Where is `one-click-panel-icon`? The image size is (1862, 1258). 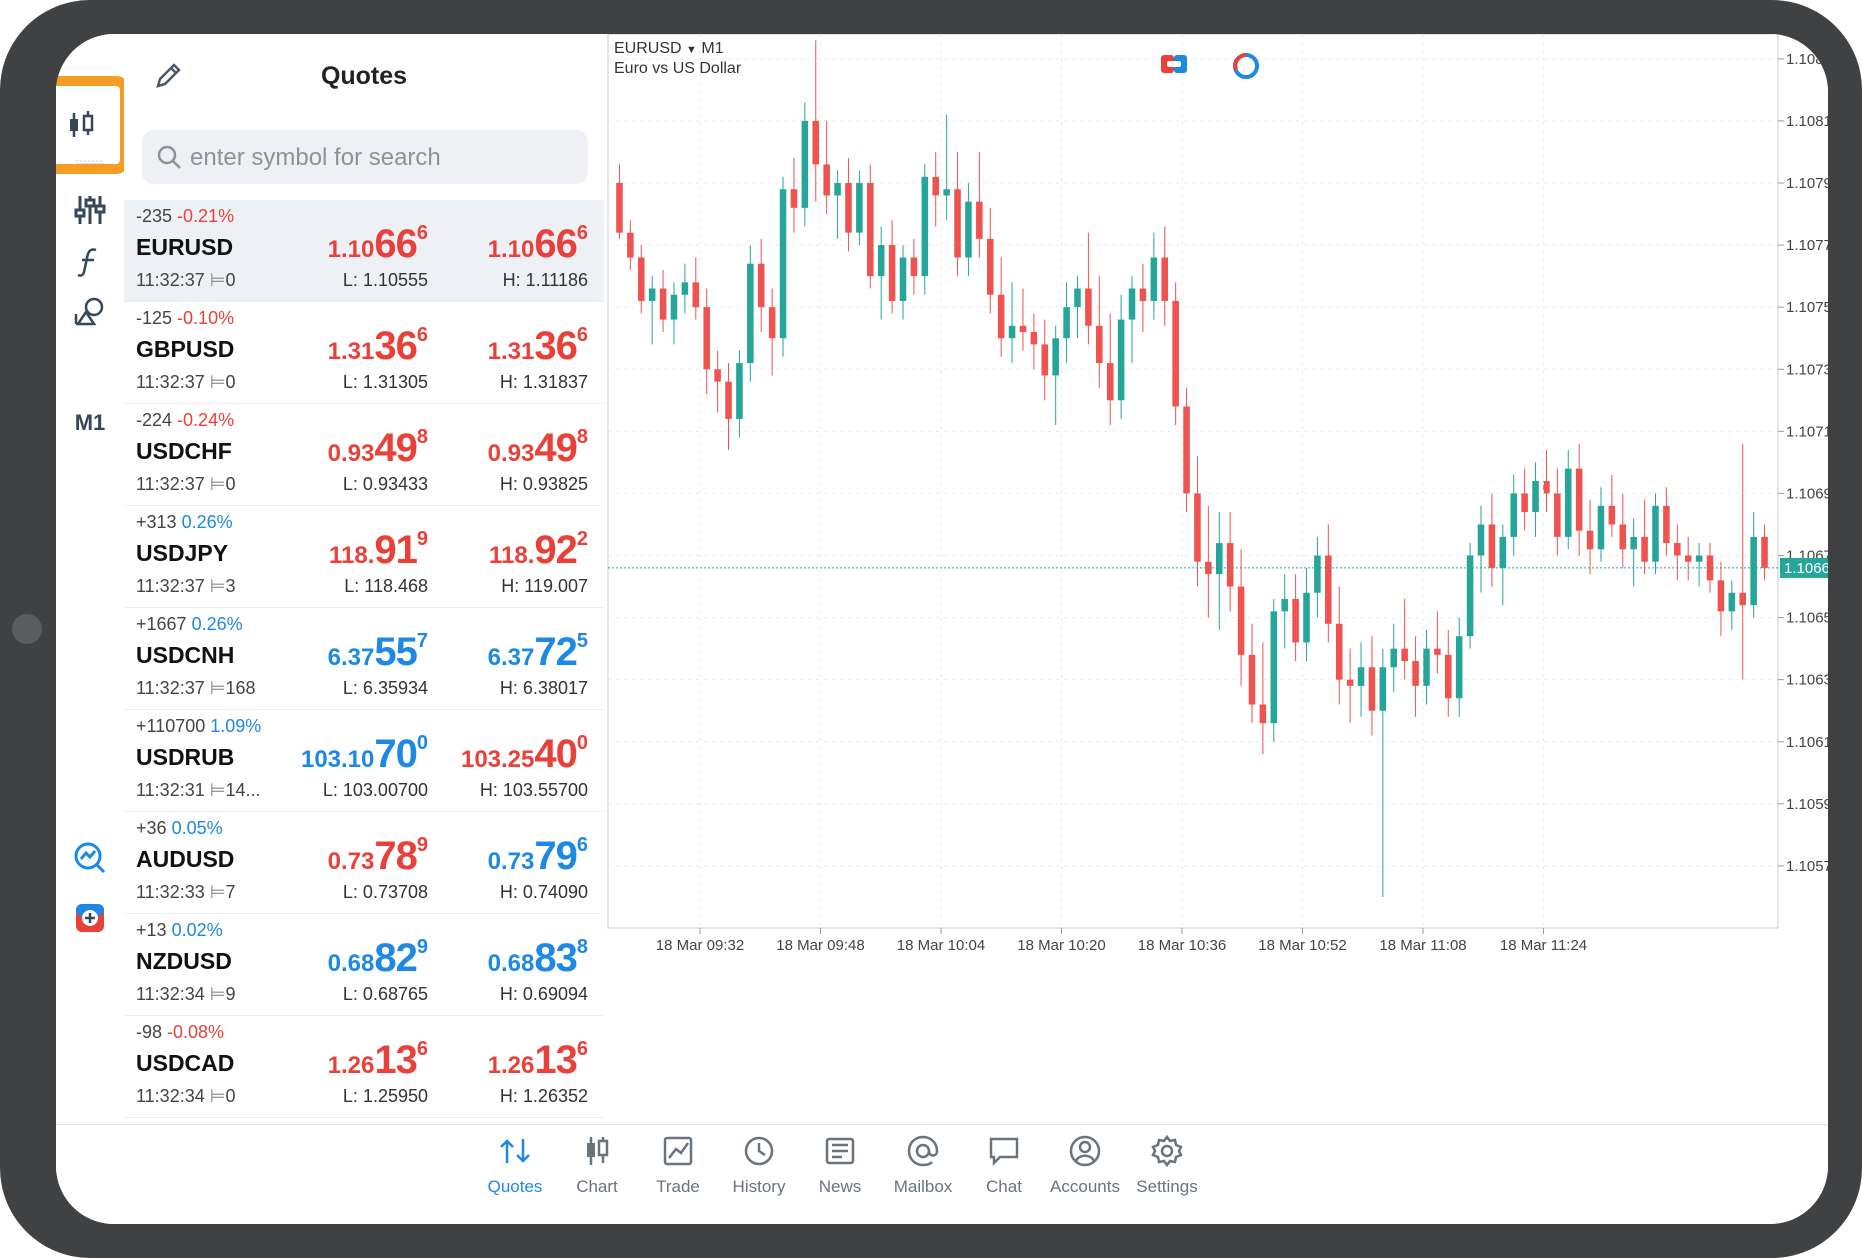
one-click-panel-icon is located at coordinates (1174, 64).